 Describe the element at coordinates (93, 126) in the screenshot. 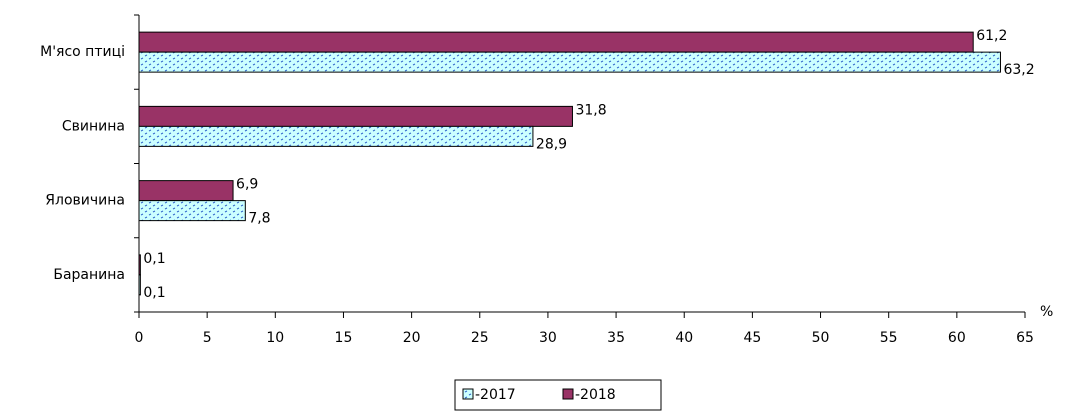

I see `y-tick-label: Свинина` at that location.